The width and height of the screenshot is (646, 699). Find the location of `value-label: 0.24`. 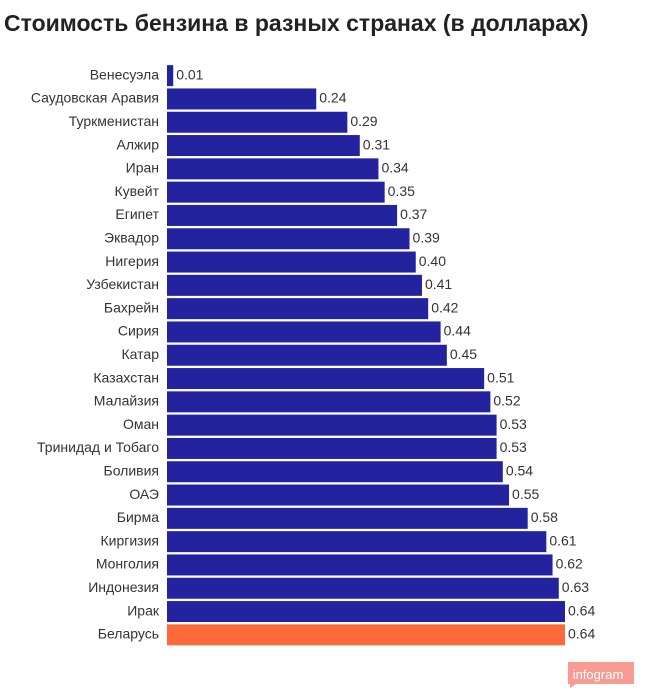

value-label: 0.24 is located at coordinates (332, 98).